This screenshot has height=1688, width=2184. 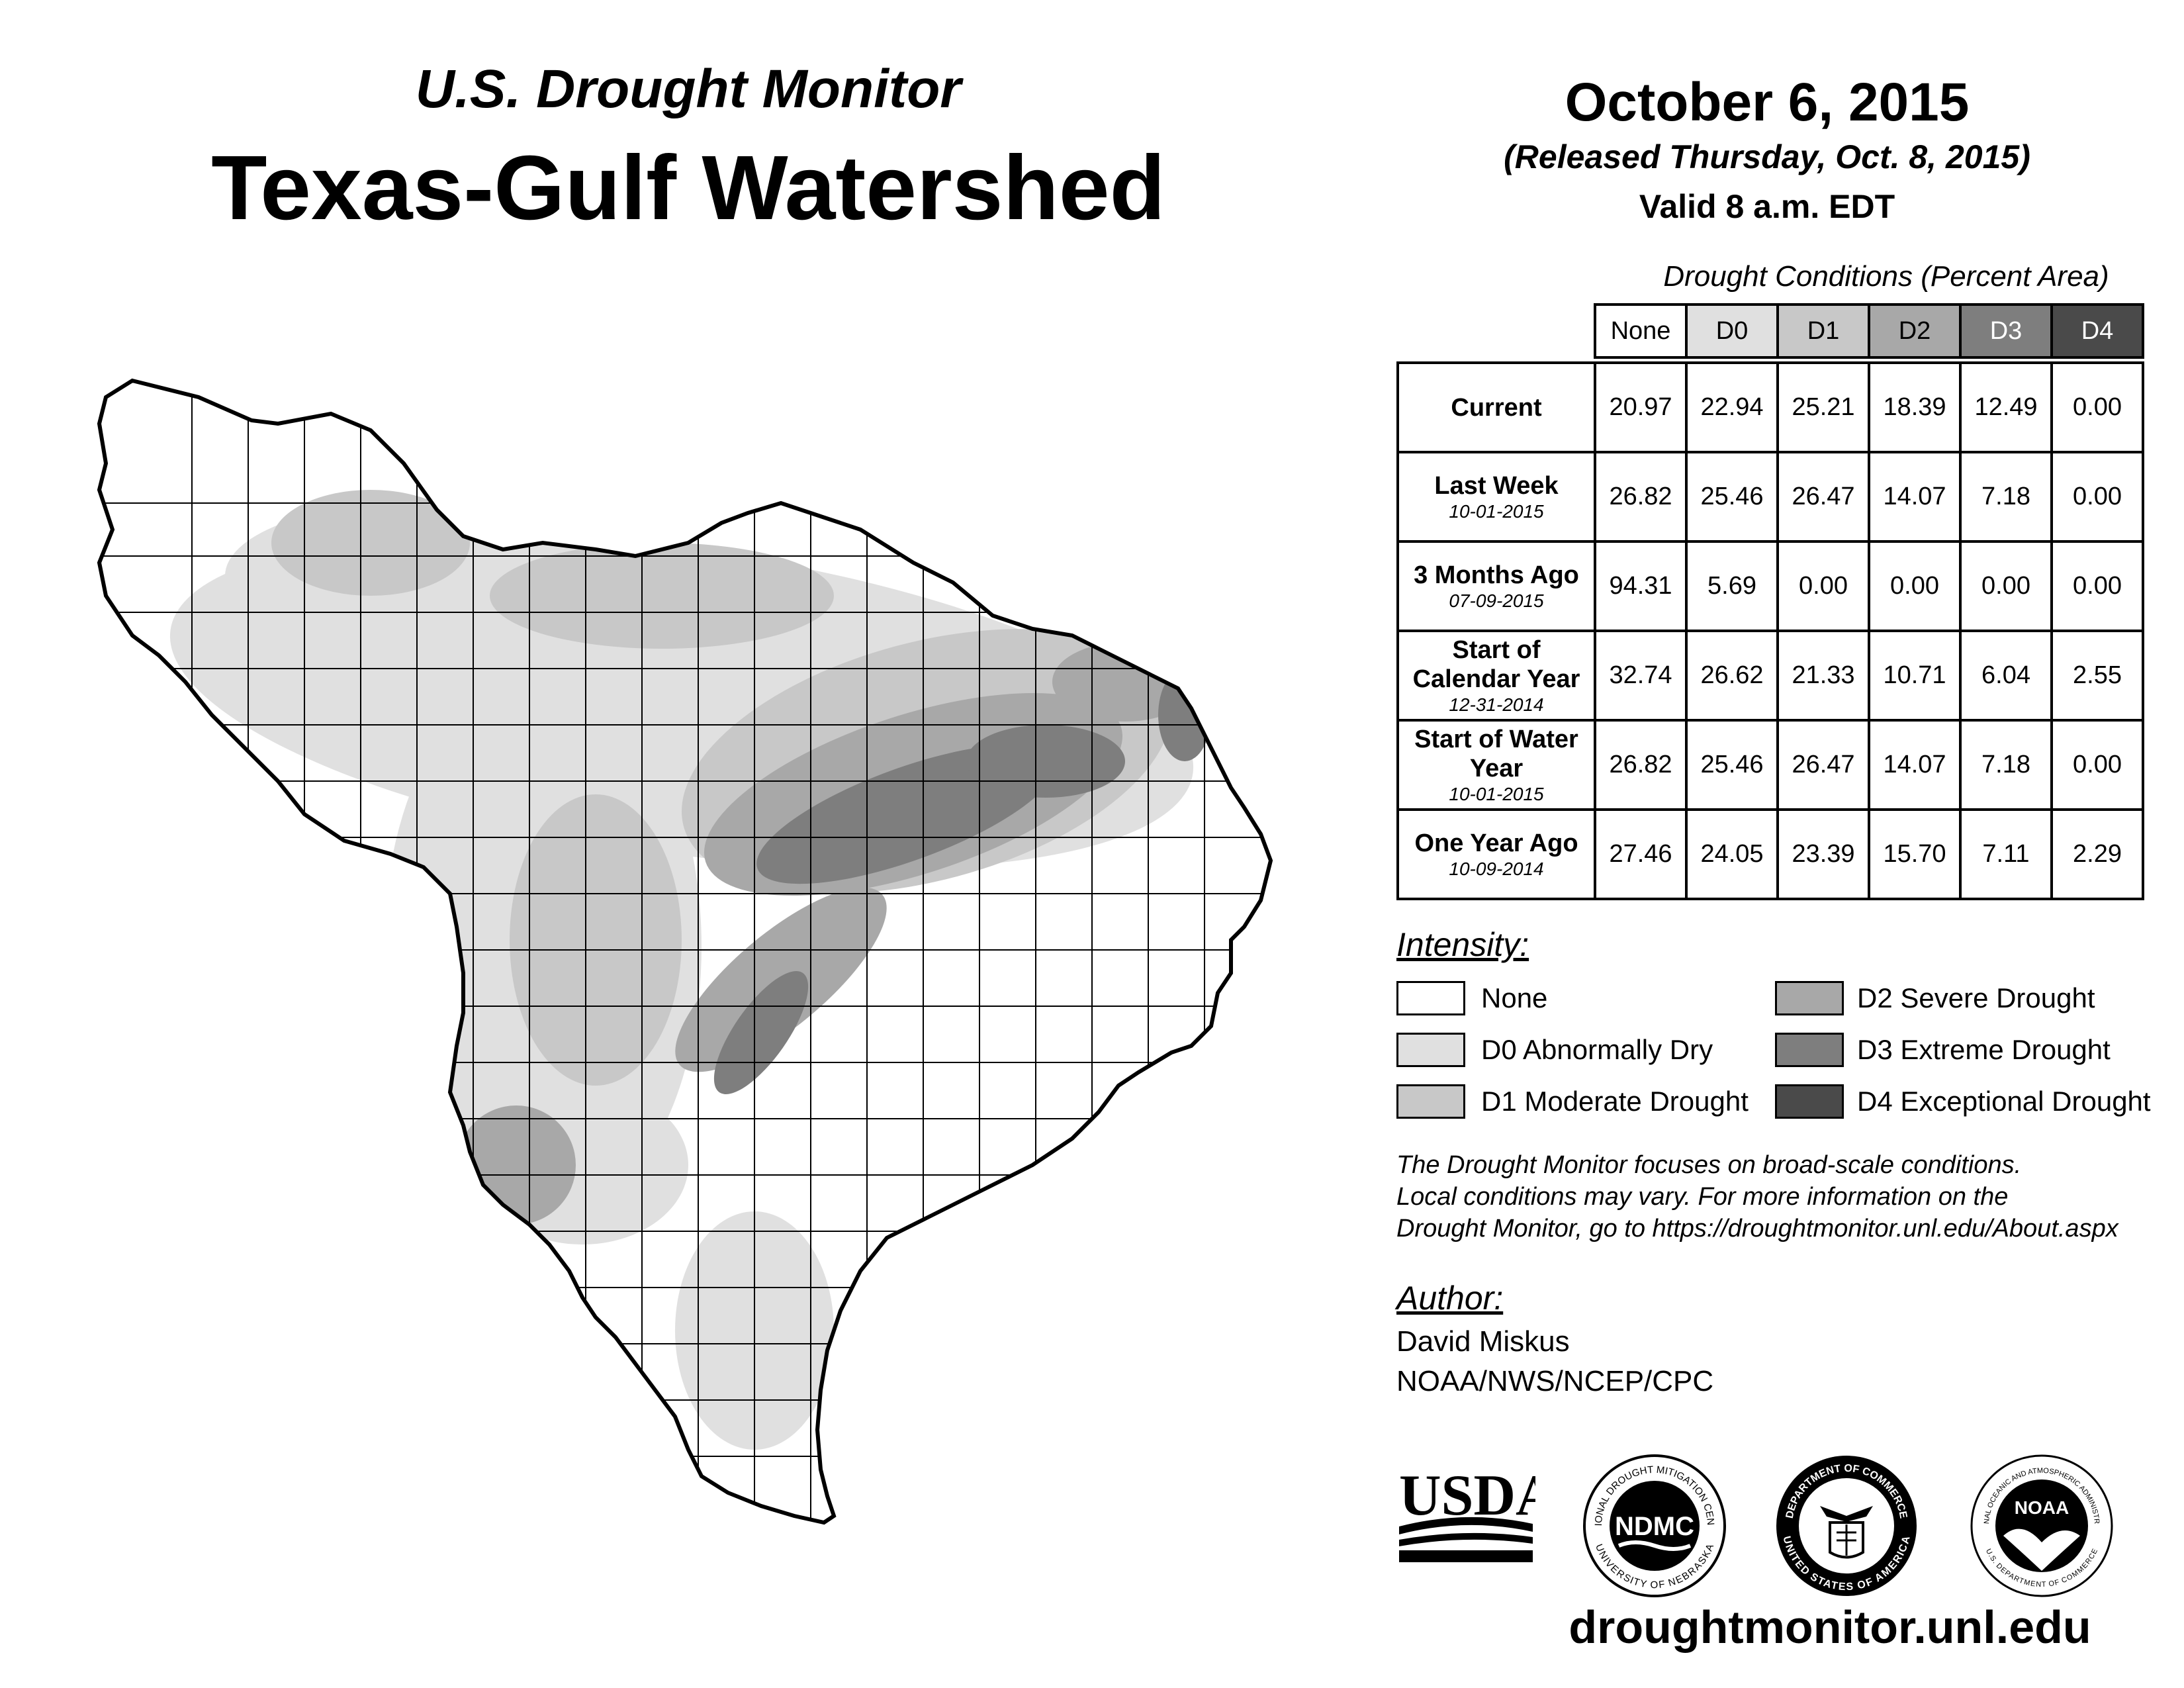 What do you see at coordinates (1641, 854) in the screenshot?
I see `table-cell: 27.46` at bounding box center [1641, 854].